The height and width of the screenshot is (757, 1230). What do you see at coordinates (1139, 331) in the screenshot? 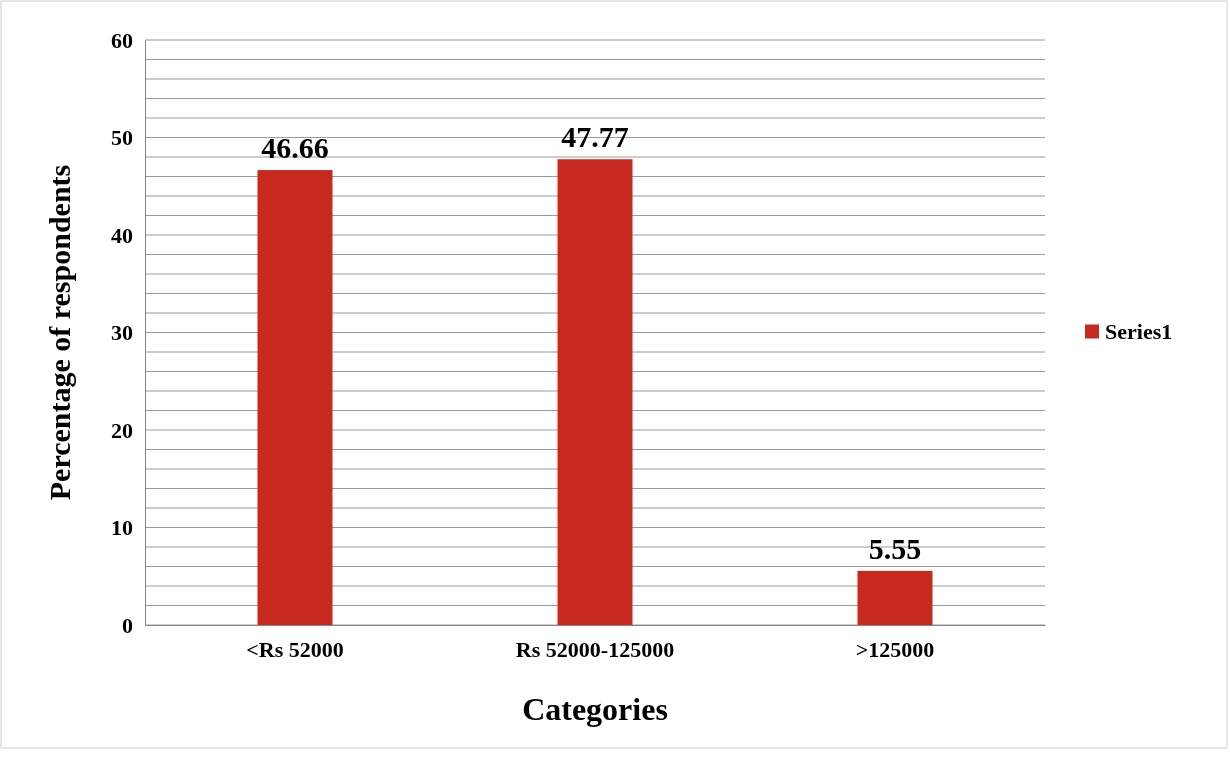
I see `legend-label: Series1` at bounding box center [1139, 331].